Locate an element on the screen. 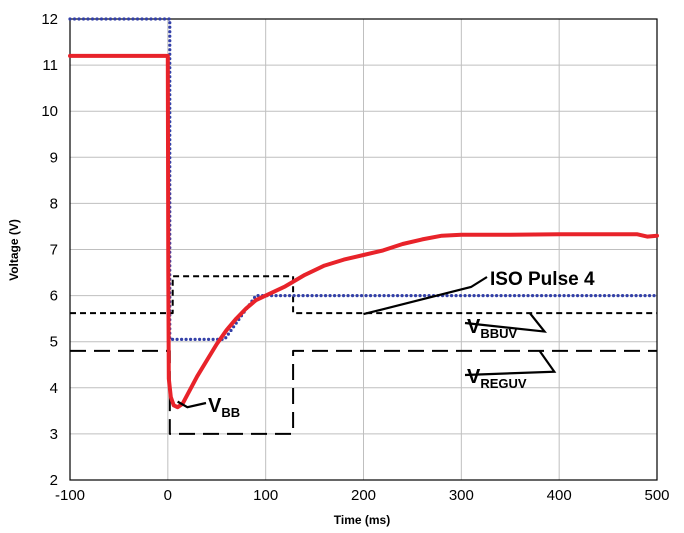 Image resolution: width=684 pixels, height=533 pixels. series-line-short-dash is located at coordinates (363, 295).